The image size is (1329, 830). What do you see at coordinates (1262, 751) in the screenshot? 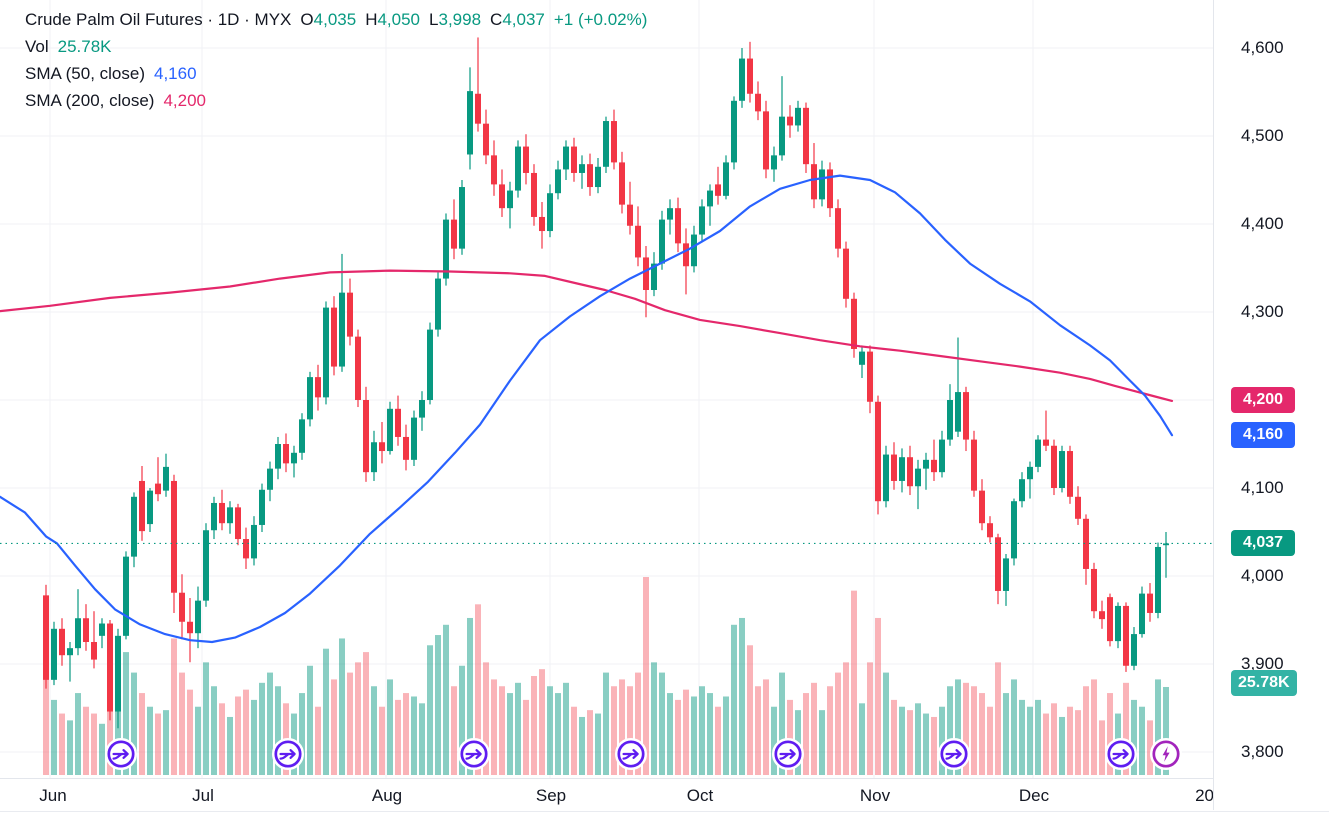
I see `price-tick-label: 3,800` at bounding box center [1262, 751].